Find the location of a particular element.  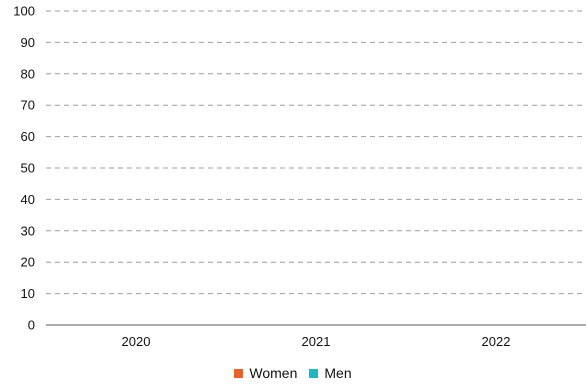

x-tick-label-2020: 2020 is located at coordinates (136, 341).